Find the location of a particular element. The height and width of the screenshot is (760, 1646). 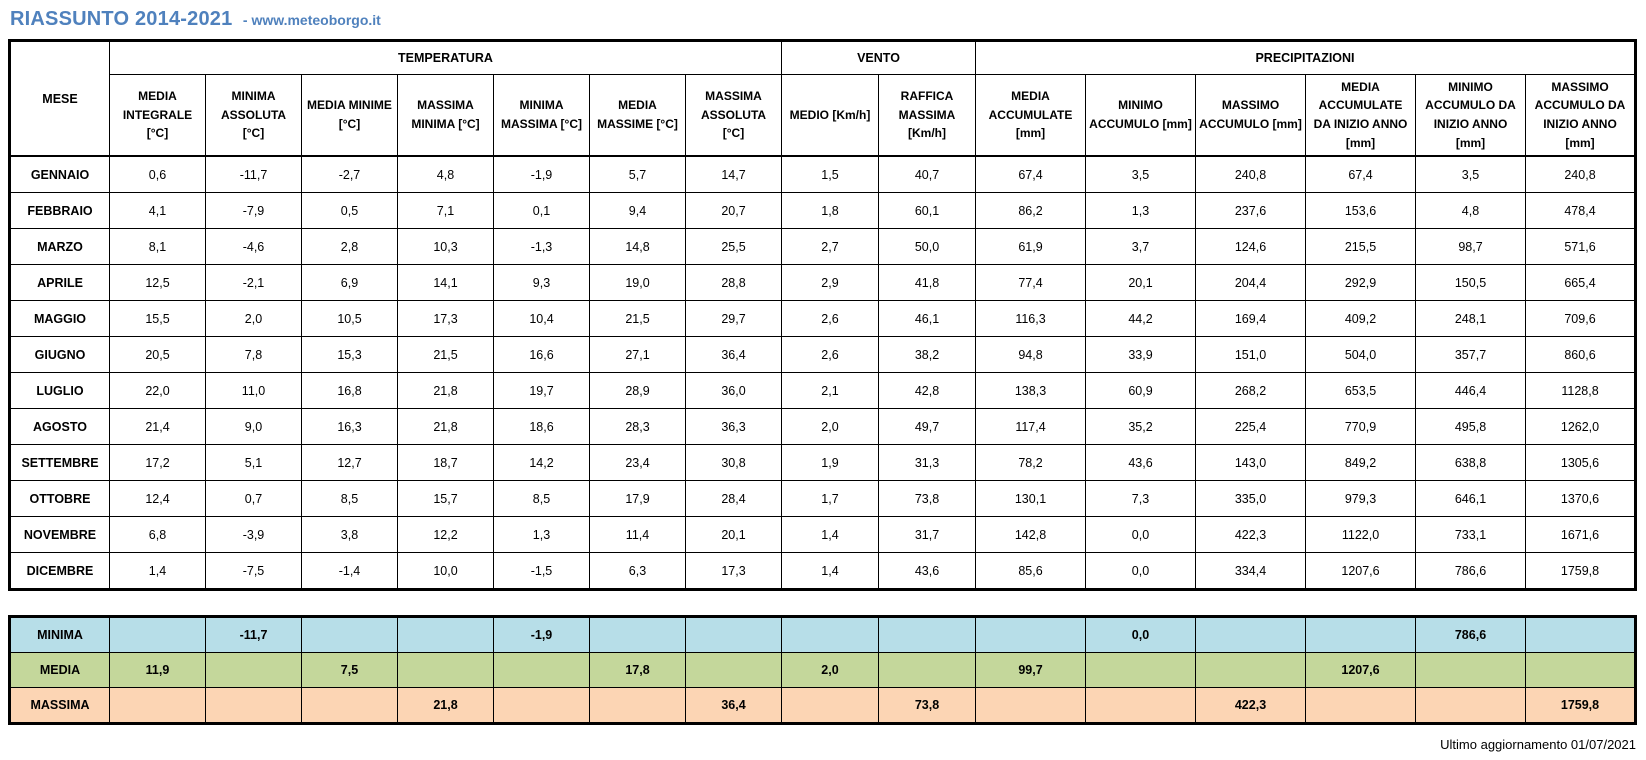

table-cell: 3,7 is located at coordinates (1140, 246).